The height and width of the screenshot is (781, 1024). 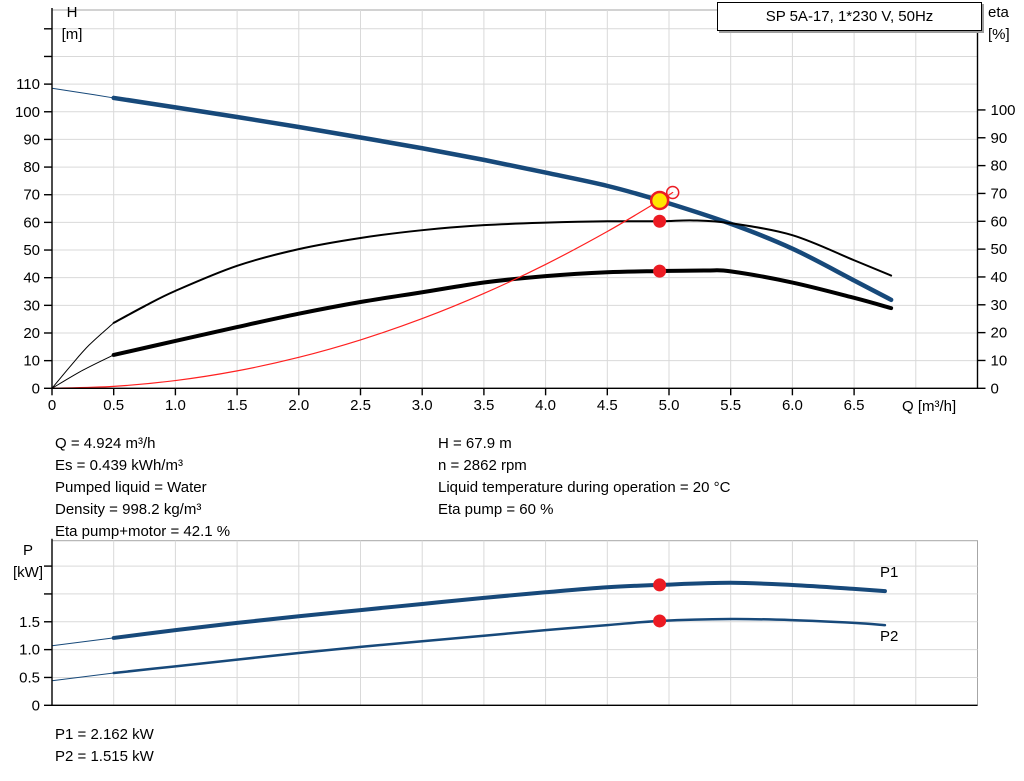 What do you see at coordinates (889, 636) in the screenshot?
I see `p2-curve-label: P2` at bounding box center [889, 636].